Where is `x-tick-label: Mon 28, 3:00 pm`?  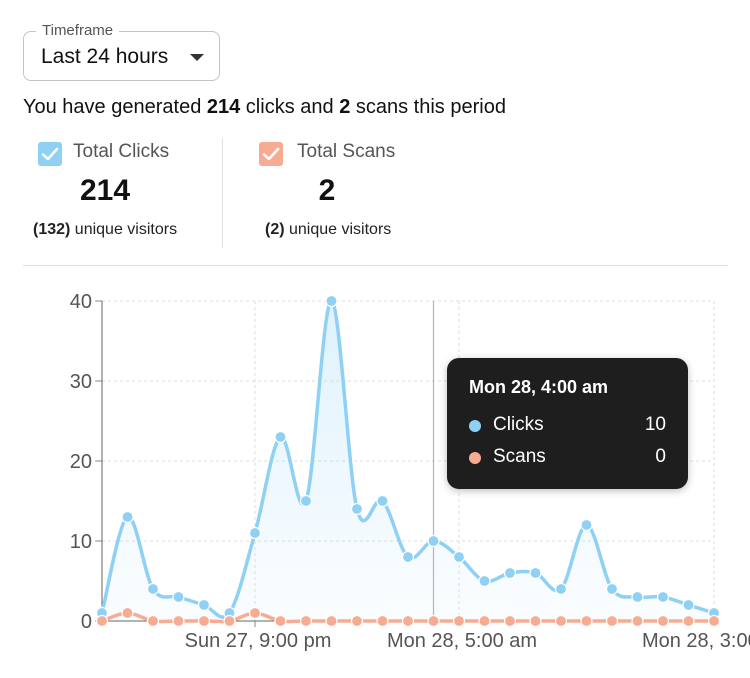
x-tick-label: Mon 28, 3:00 pm is located at coordinates (696, 641).